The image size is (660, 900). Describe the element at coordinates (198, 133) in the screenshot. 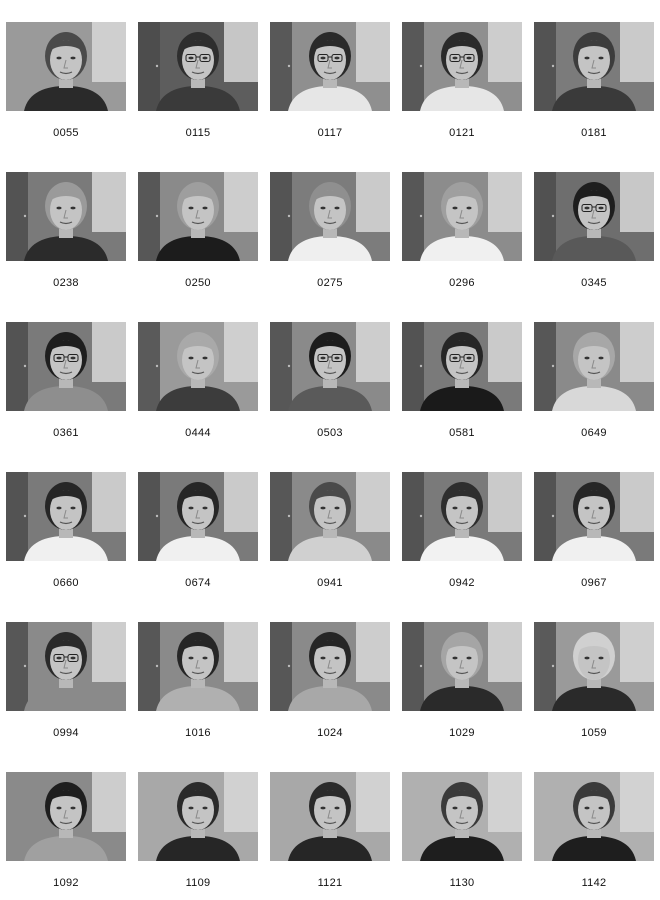

I see `photo-id-label: 0115` at that location.